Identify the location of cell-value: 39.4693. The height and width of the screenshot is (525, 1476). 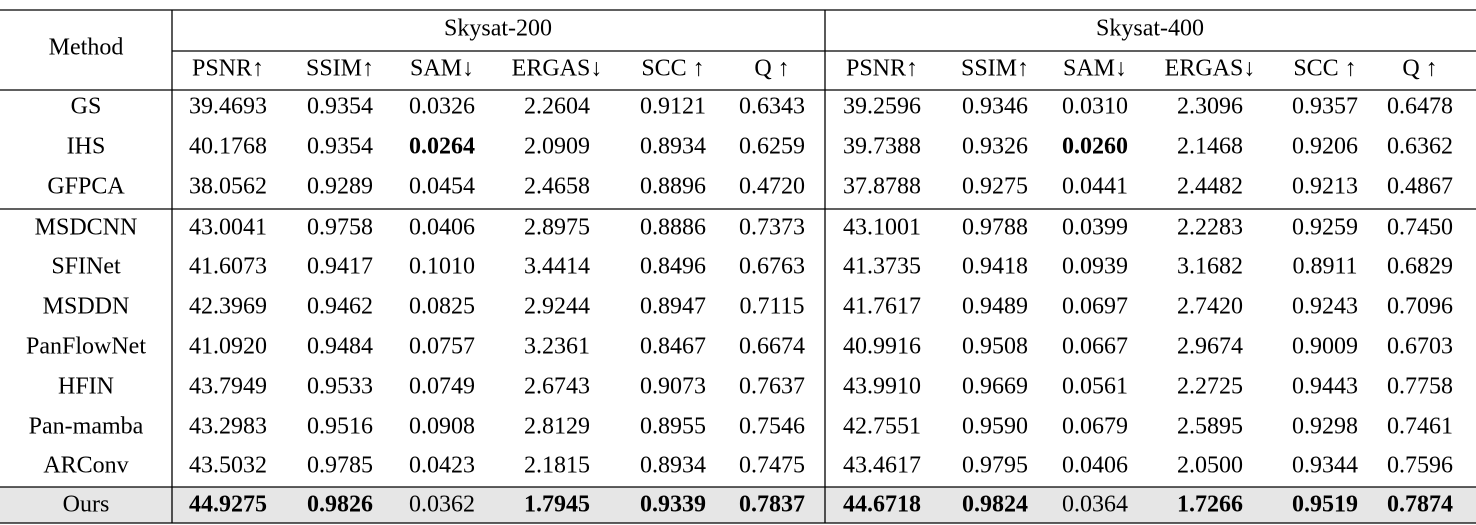
(228, 107).